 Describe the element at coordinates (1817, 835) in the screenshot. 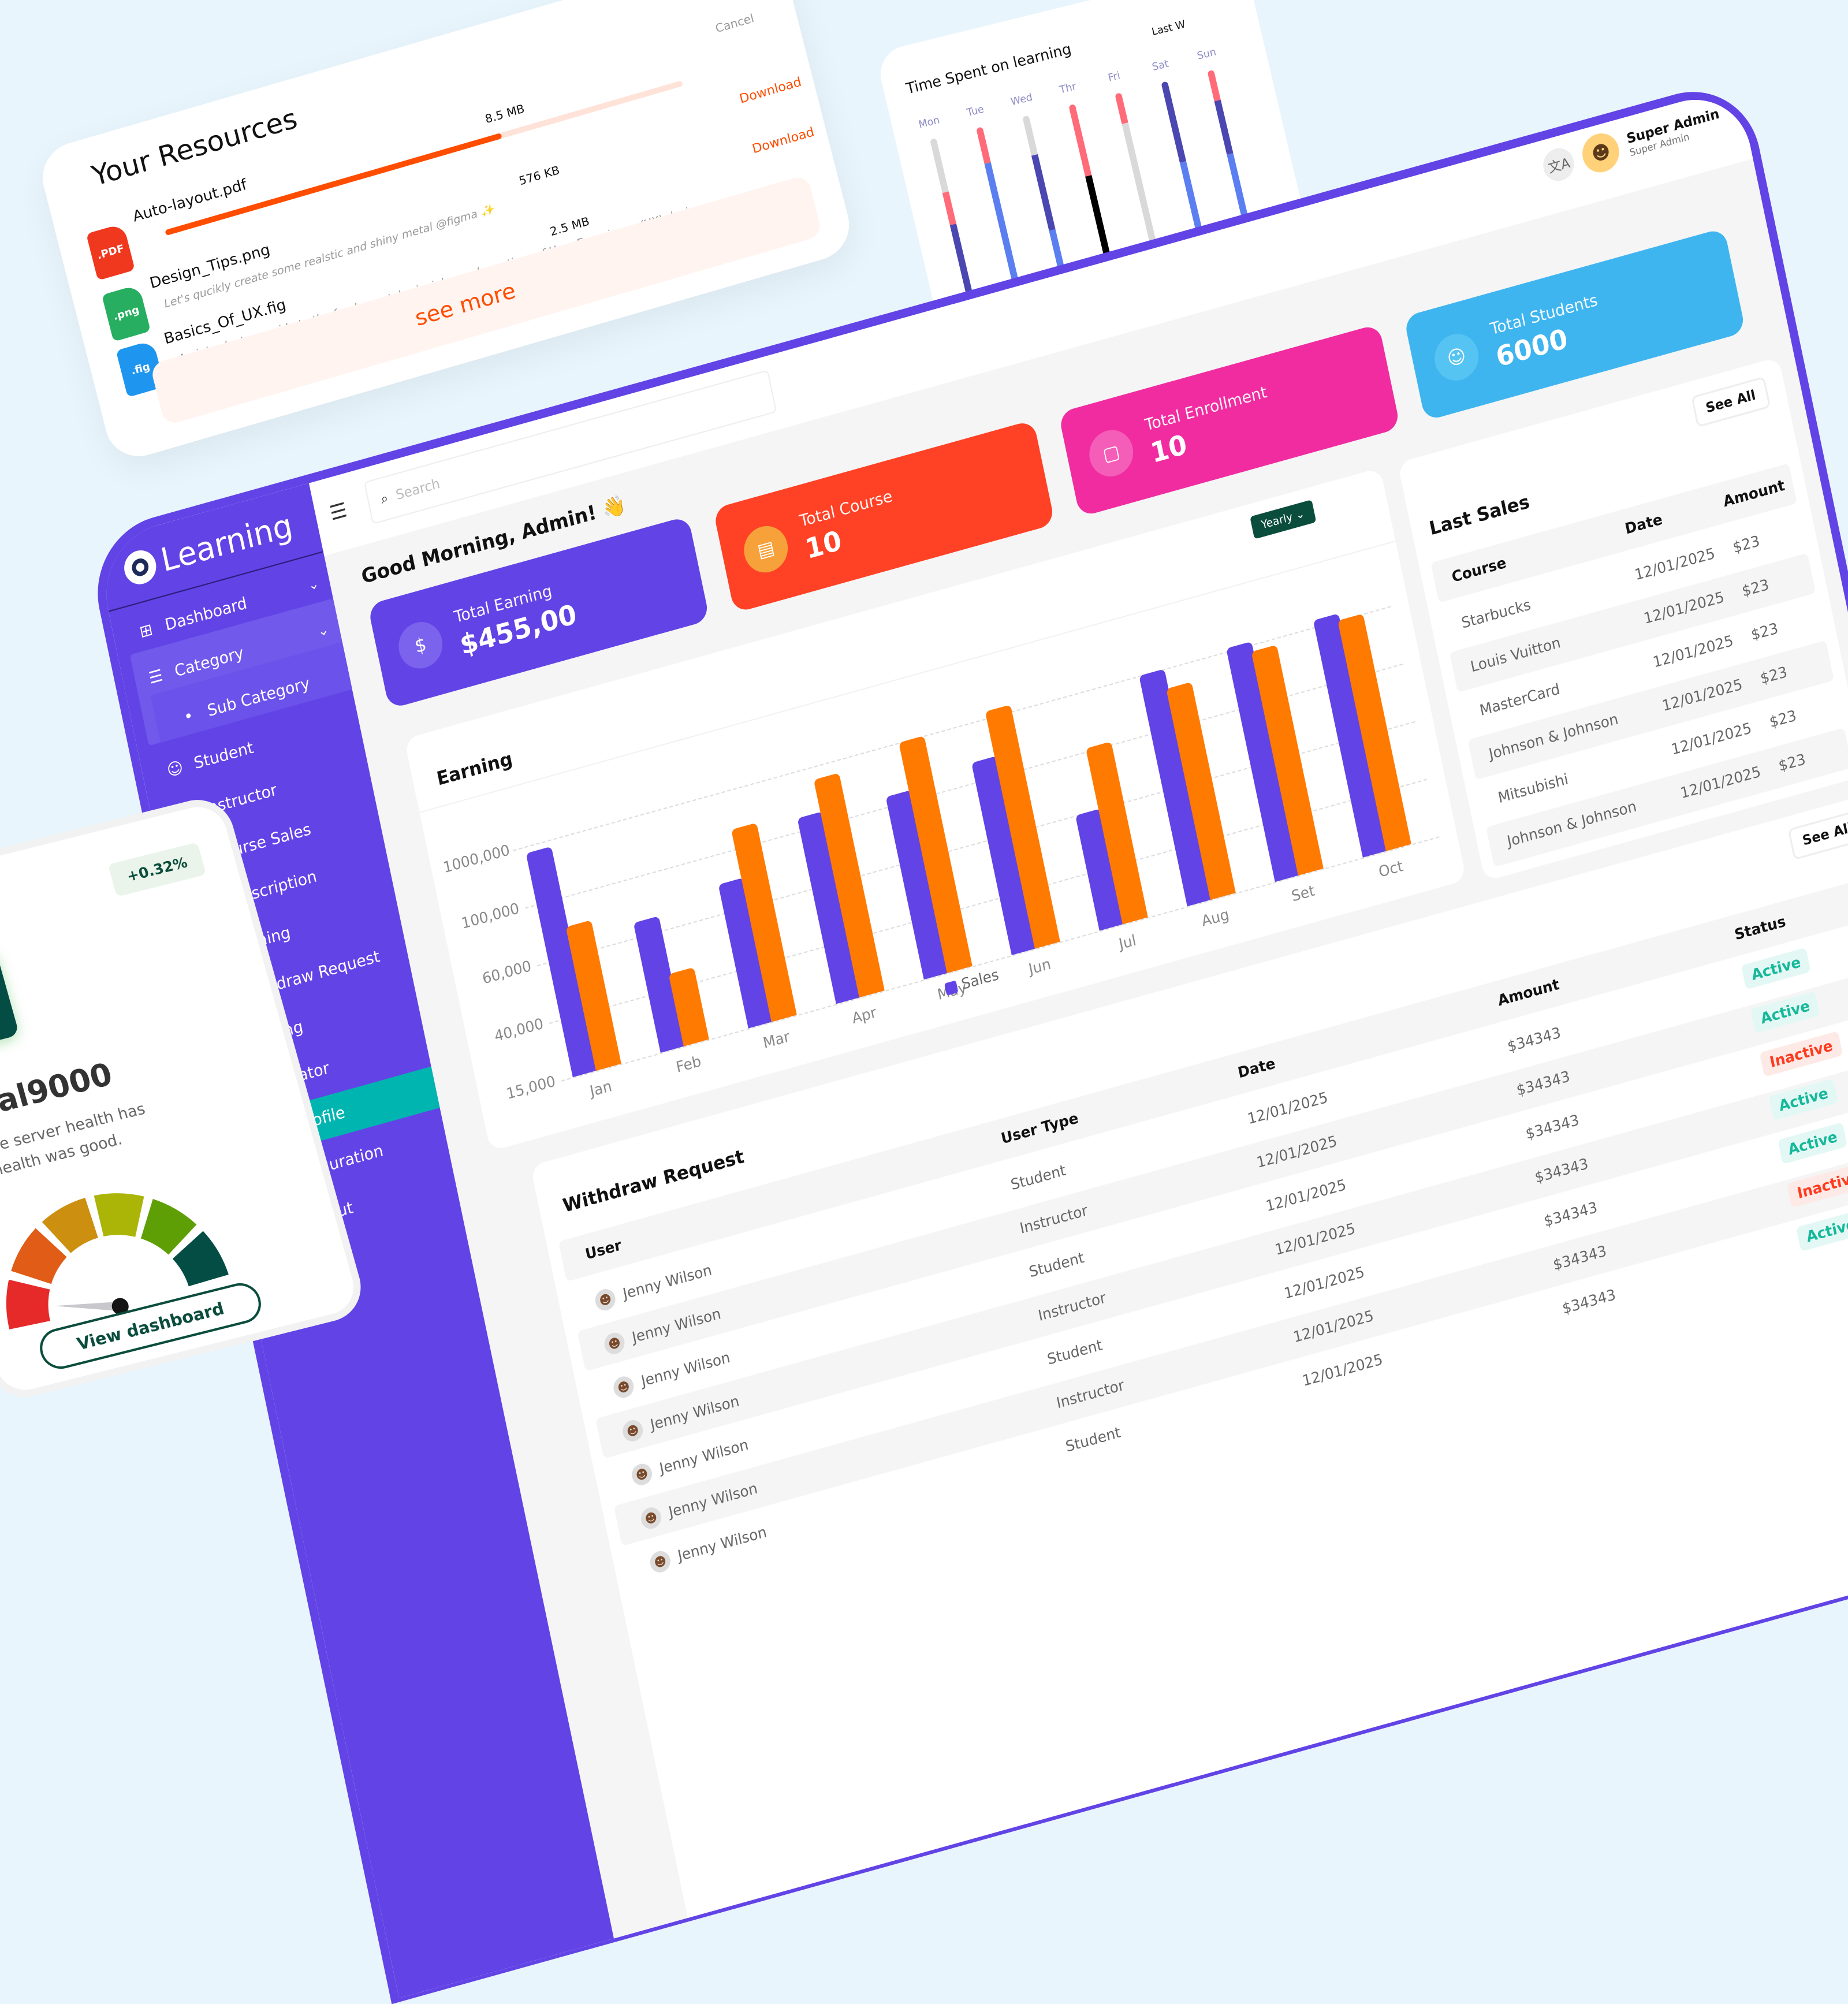

I see `see-all-withdraw-button: See All` at that location.